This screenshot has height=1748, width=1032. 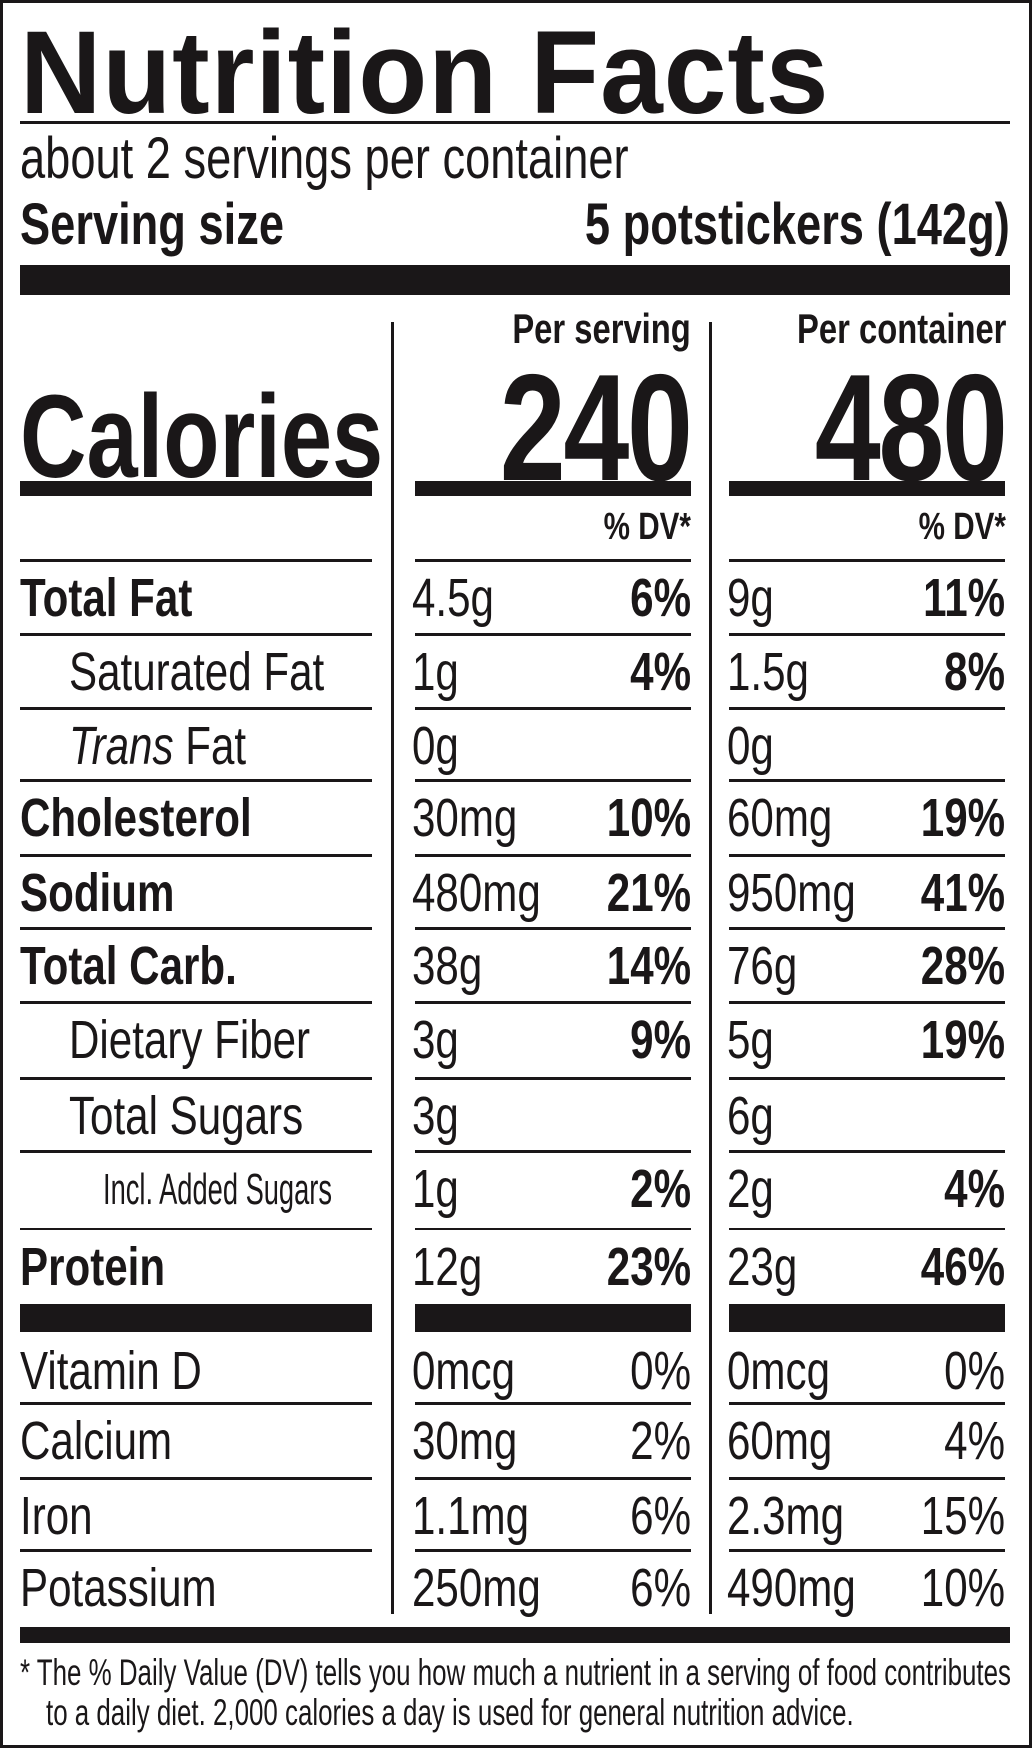 I want to click on serving-amount: 38g, so click(x=447, y=966).